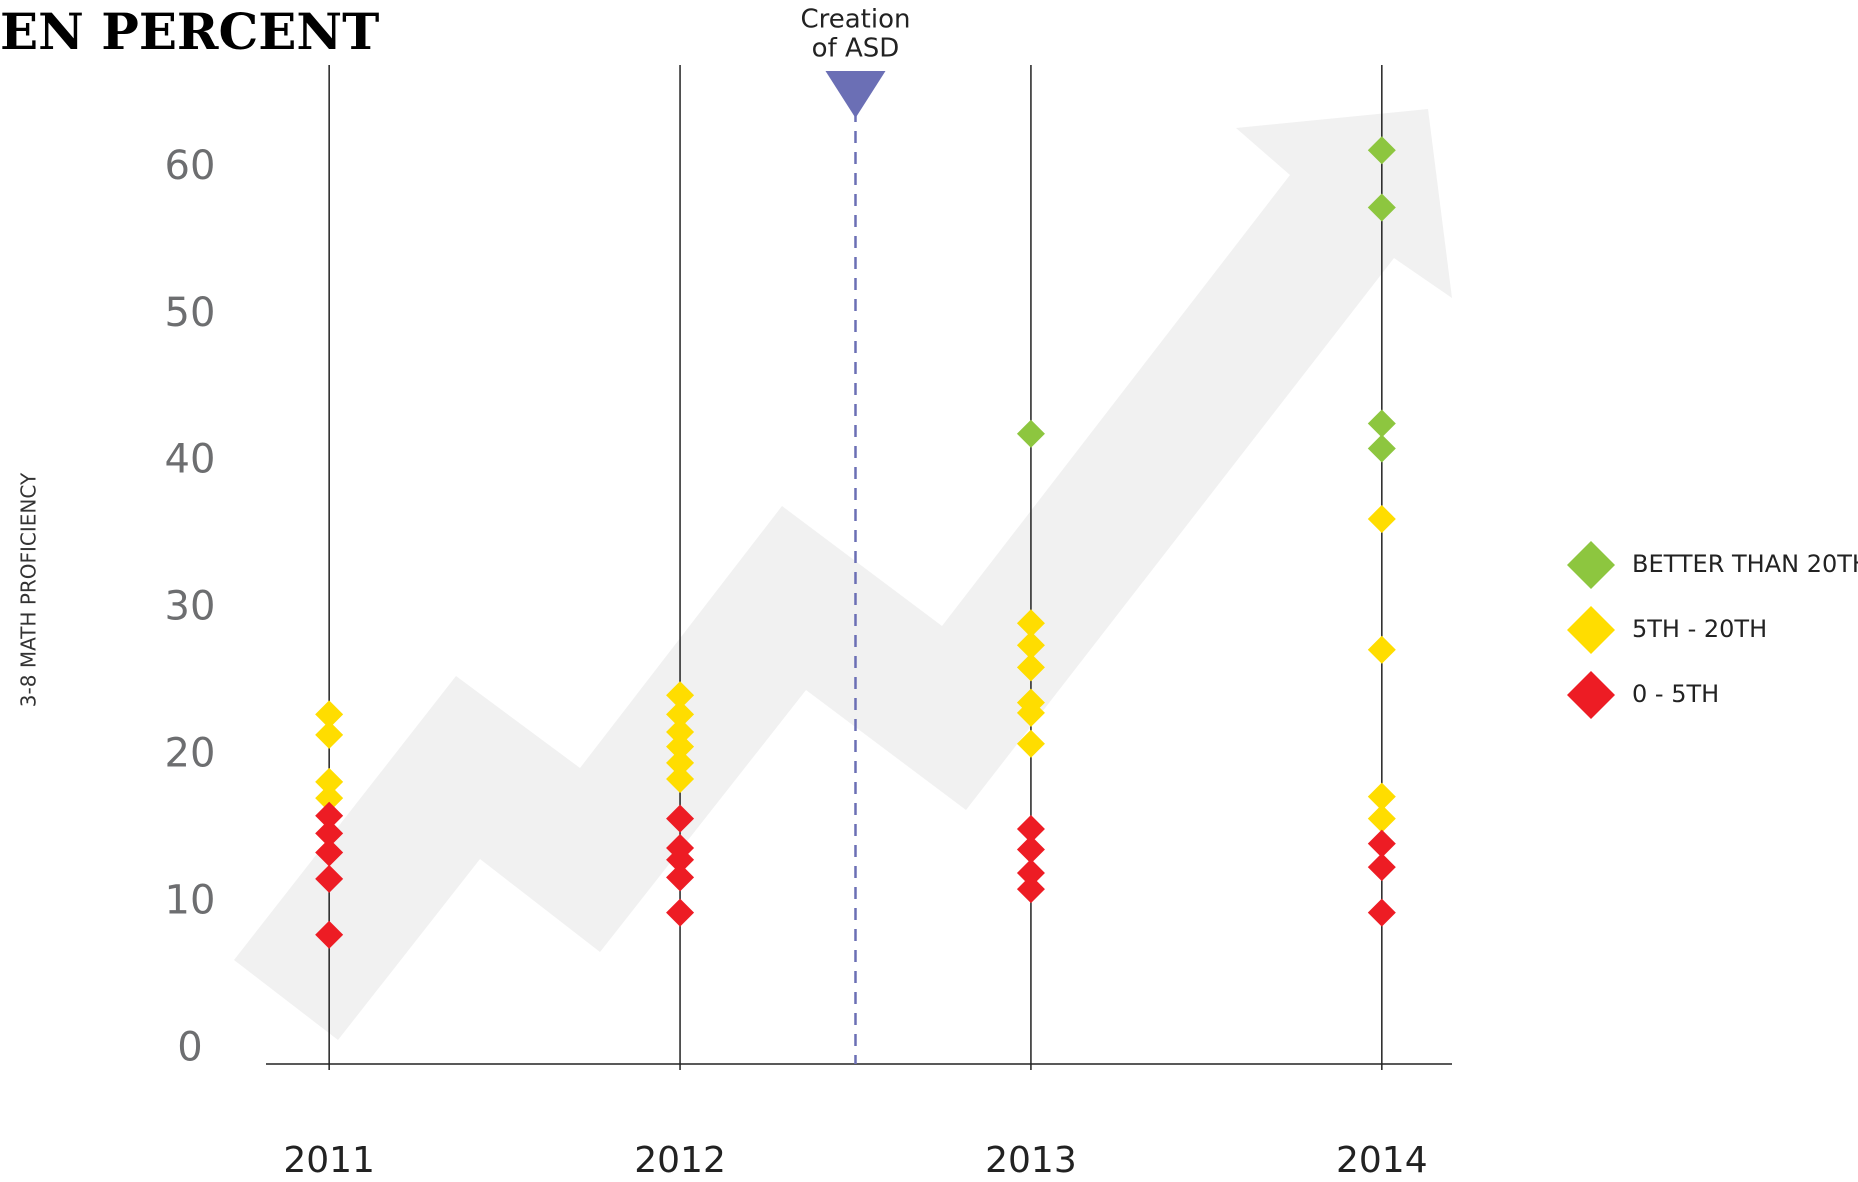 Image resolution: width=1858 pixels, height=1182 pixels. I want to click on x-tick-label: 2013, so click(1031, 1160).